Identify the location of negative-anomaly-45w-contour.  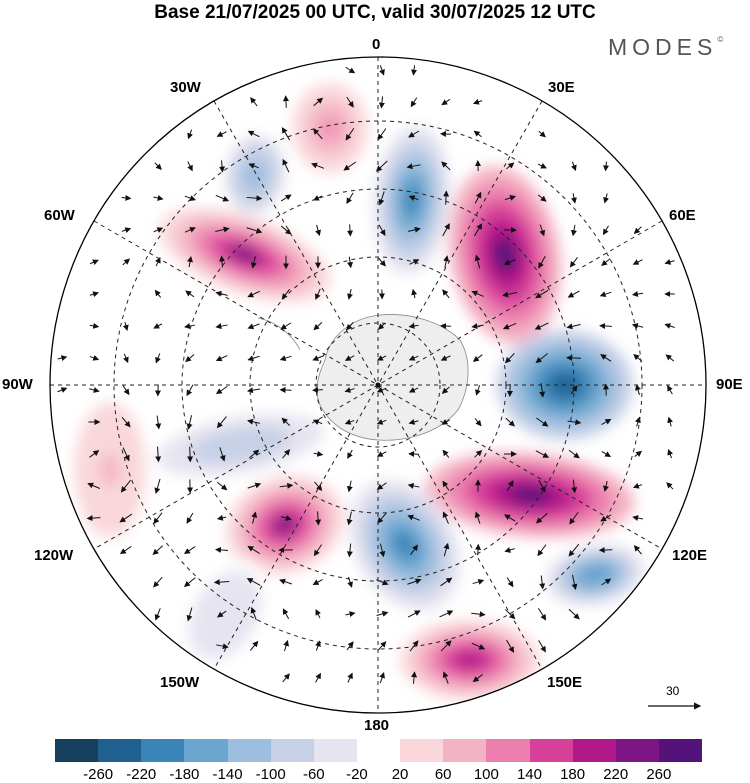
(255, 175).